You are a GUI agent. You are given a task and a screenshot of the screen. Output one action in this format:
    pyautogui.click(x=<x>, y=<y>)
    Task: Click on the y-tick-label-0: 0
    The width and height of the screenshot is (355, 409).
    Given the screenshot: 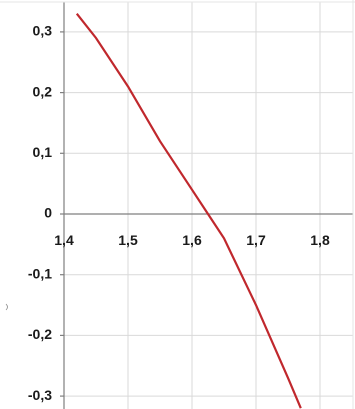 What is the action you would take?
    pyautogui.click(x=48, y=213)
    